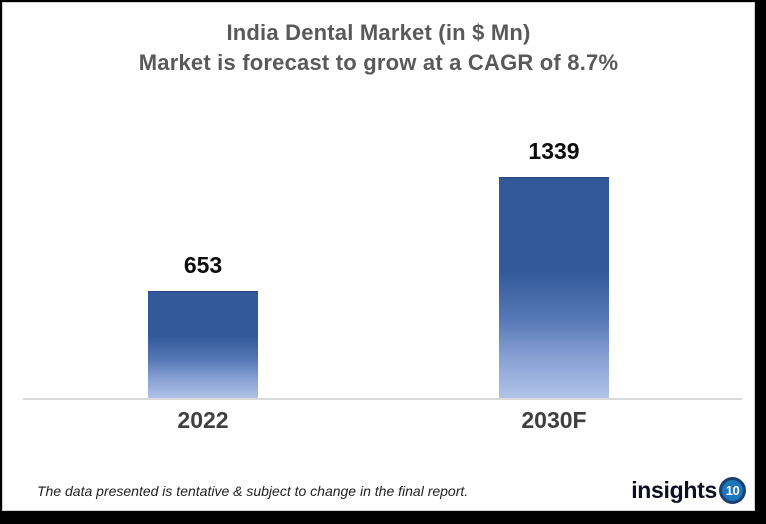  I want to click on chart-title: India Dental Market (in $ Mn), so click(378, 32).